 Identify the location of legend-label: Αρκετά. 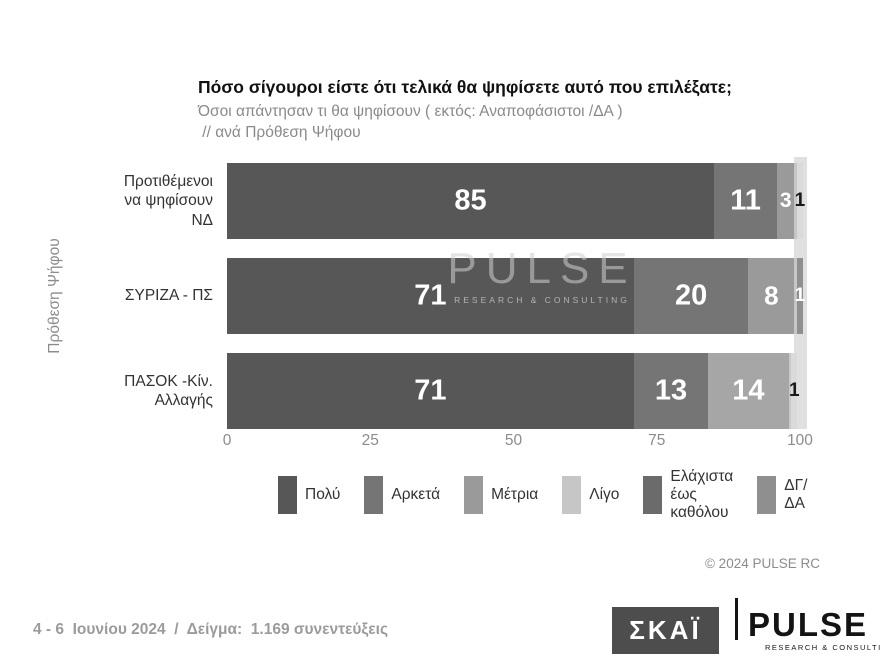
(416, 494).